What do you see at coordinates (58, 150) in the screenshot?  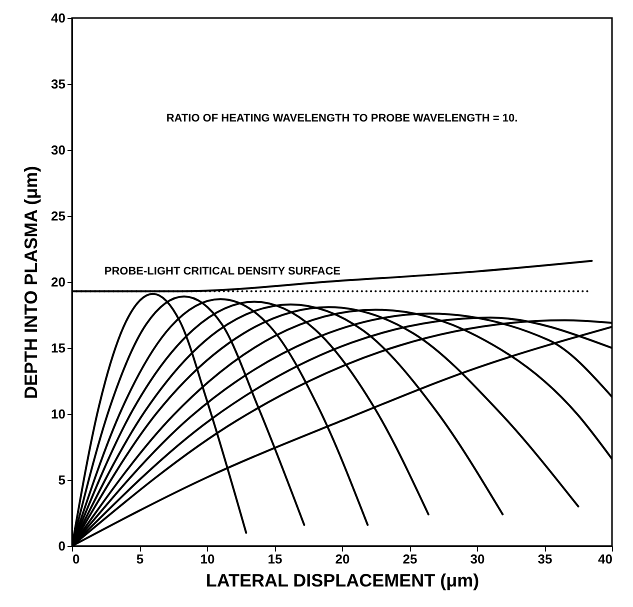 I see `y-tick-label: 30` at bounding box center [58, 150].